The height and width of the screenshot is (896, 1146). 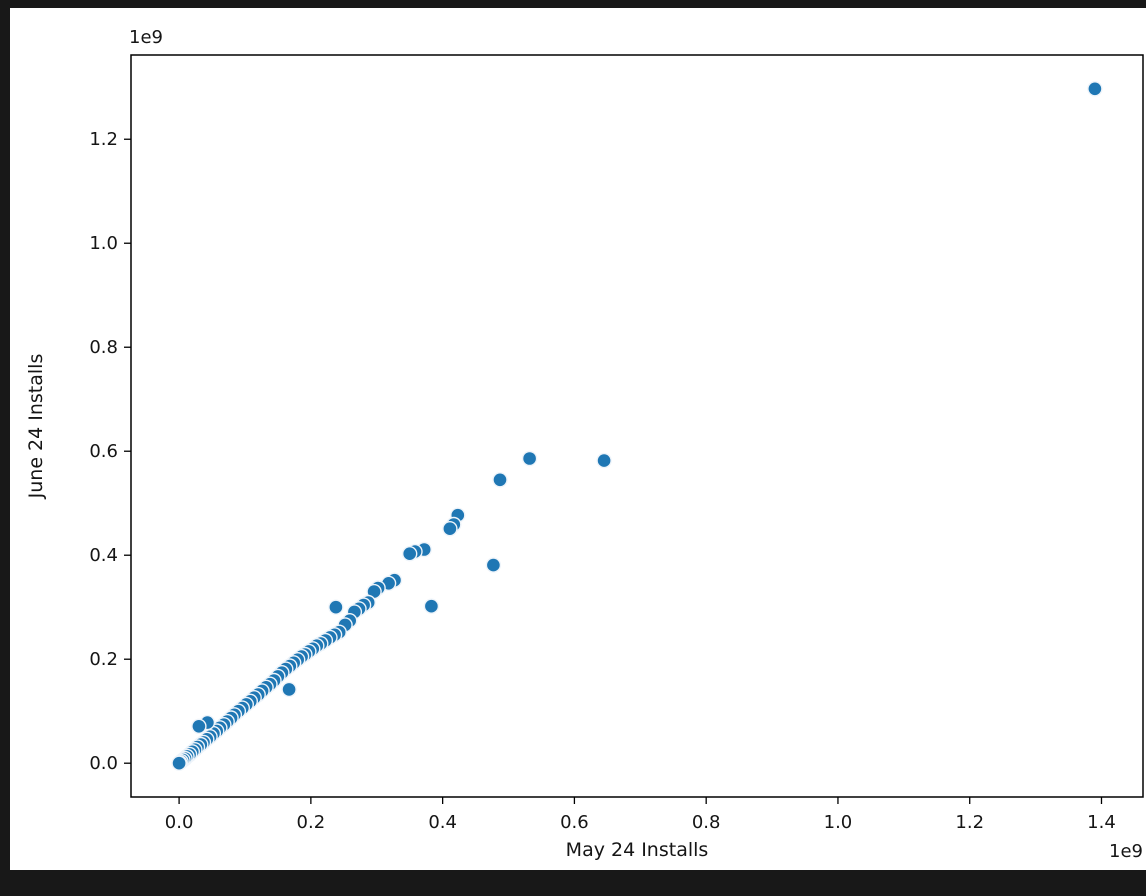 I want to click on x-tick-label: 0.0, so click(x=179, y=822).